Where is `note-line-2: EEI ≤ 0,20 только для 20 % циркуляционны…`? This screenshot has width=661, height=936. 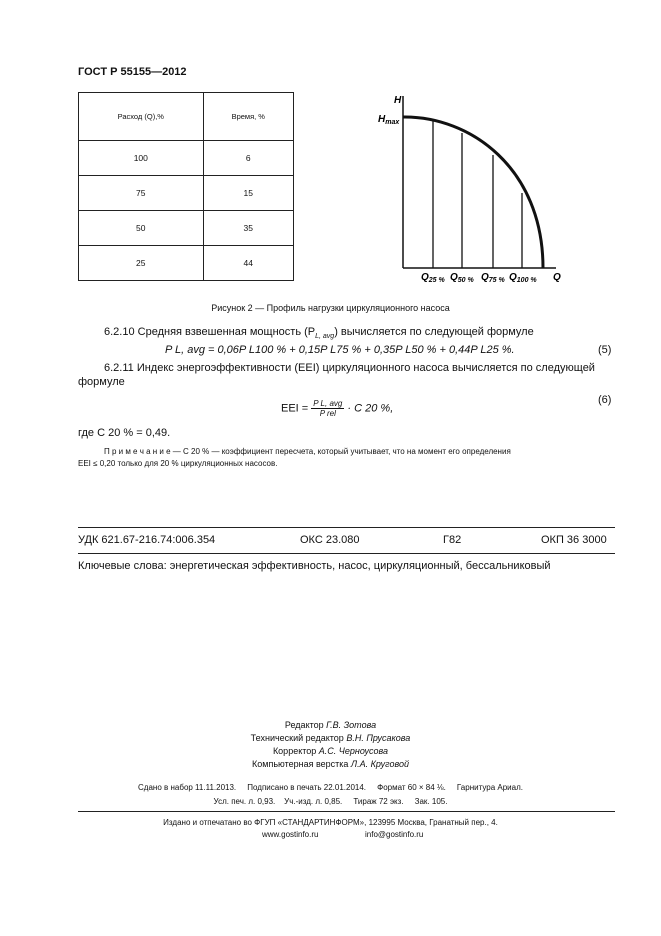
note-line-2: EEI ≤ 0,20 только для 20 % циркуляционны… is located at coordinates (178, 463).